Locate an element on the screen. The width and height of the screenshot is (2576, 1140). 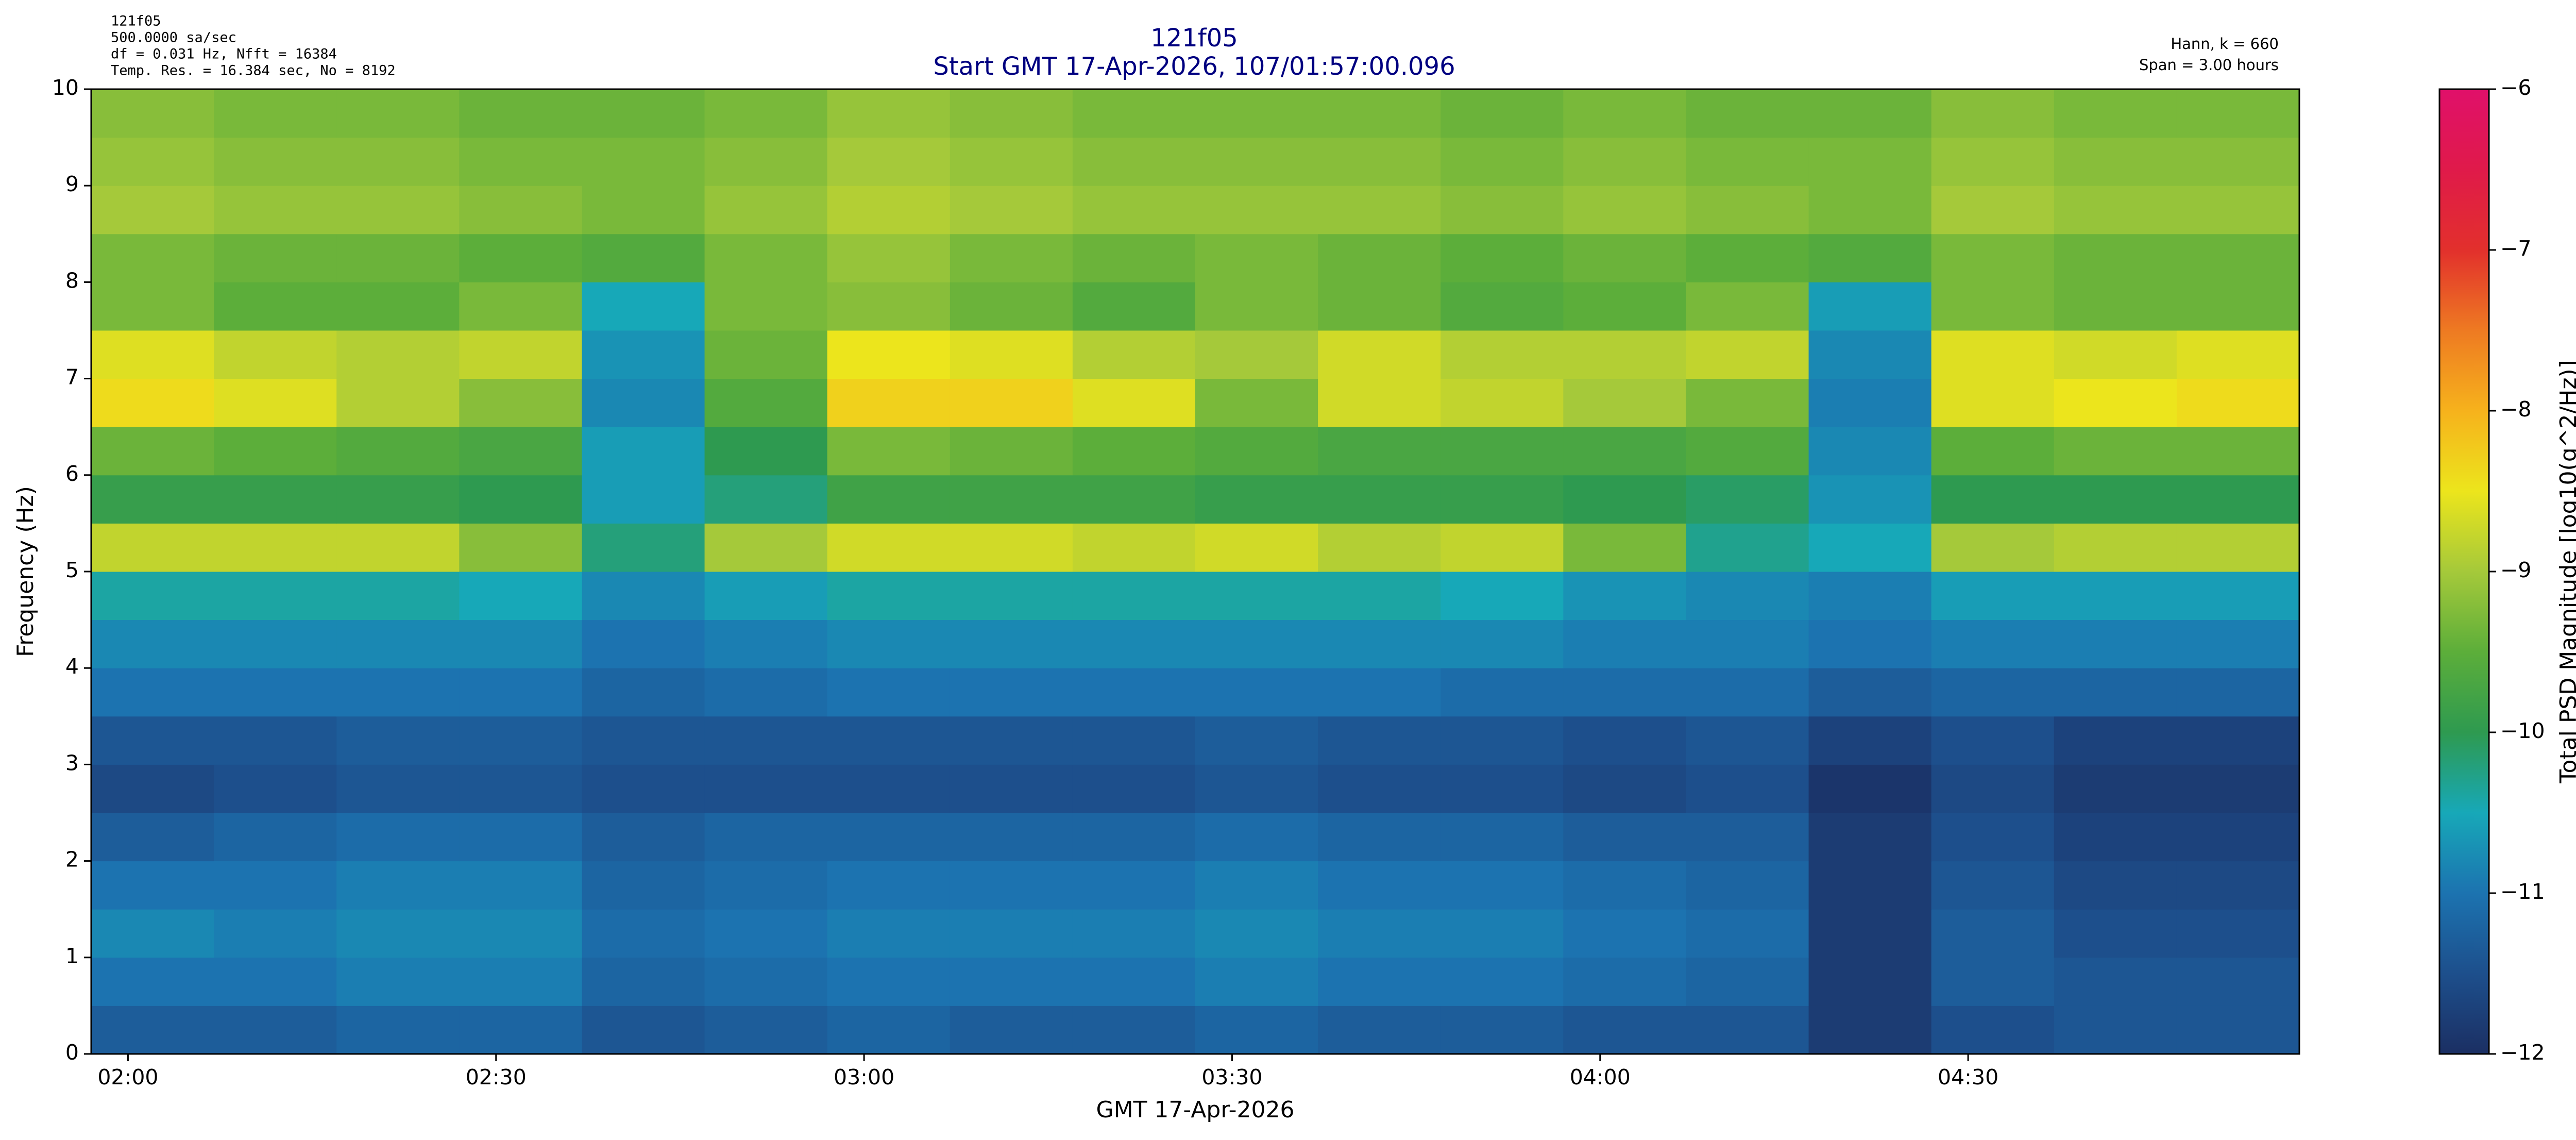
y-tick-label: 10 is located at coordinates (65, 88).